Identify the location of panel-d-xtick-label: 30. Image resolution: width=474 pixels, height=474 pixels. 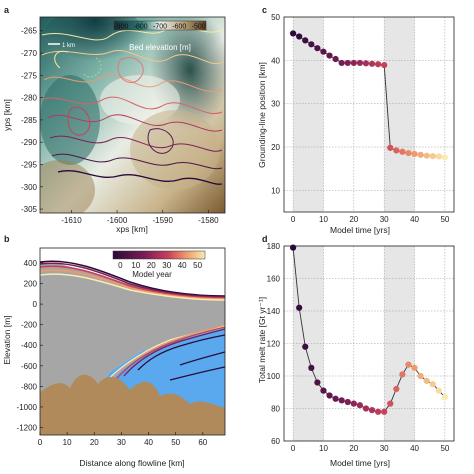
(384, 448).